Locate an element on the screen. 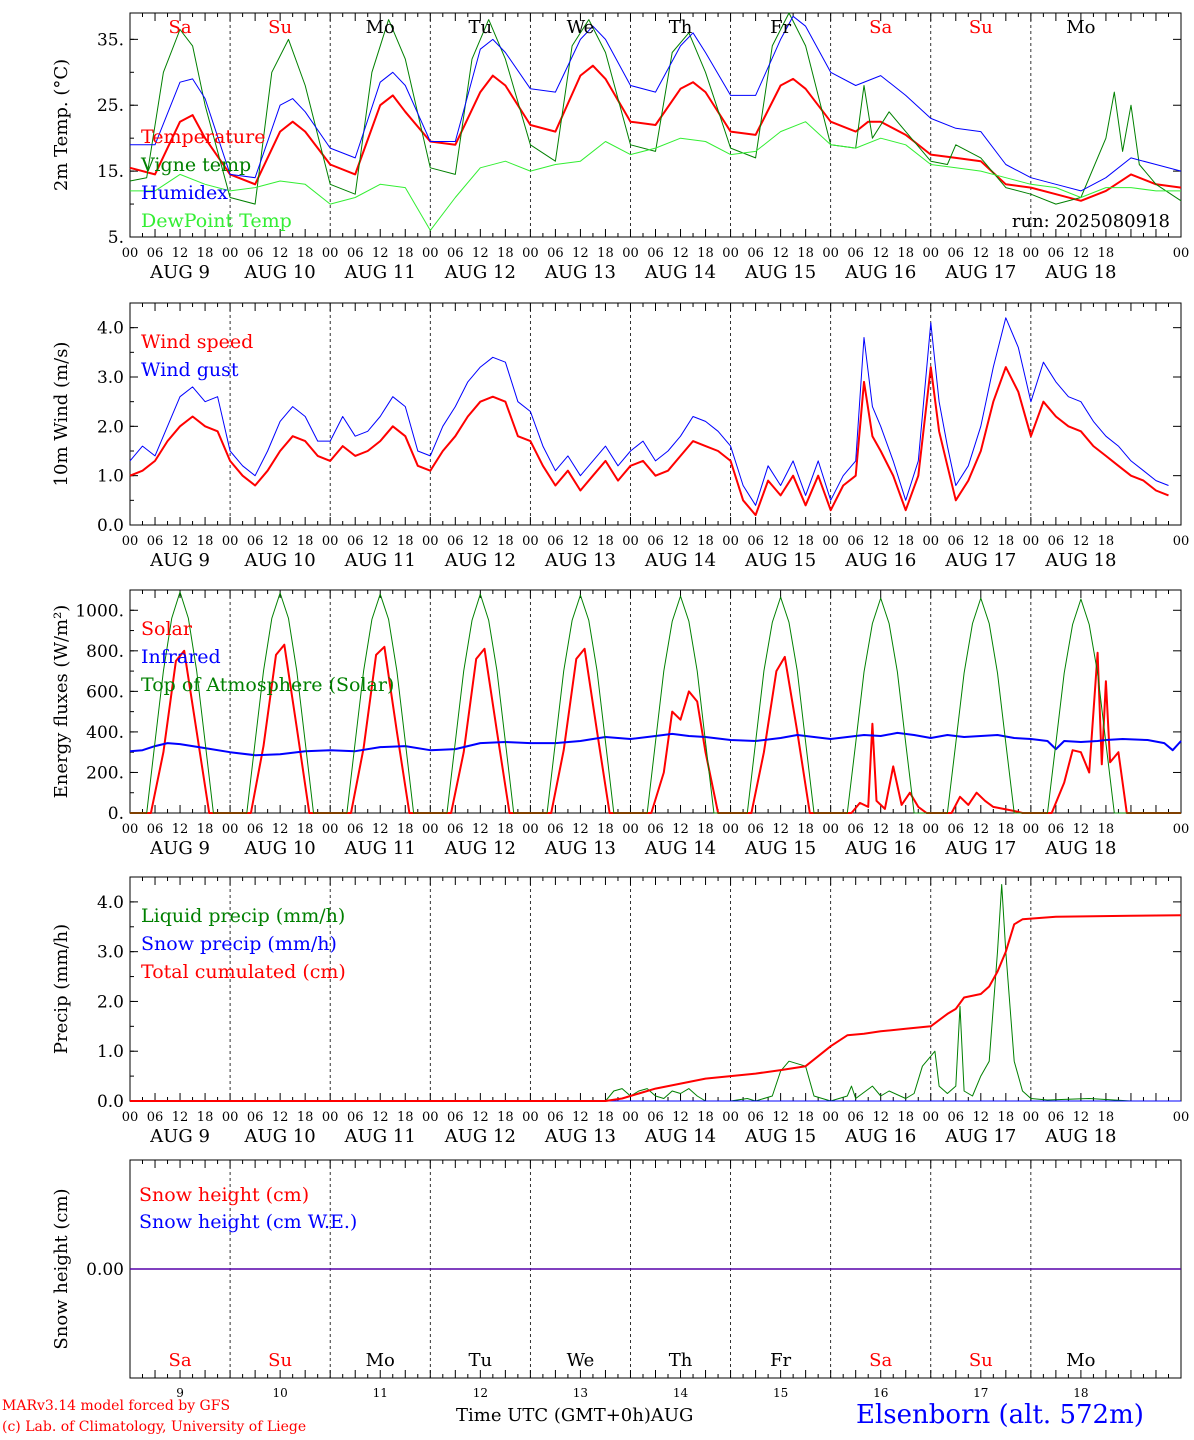  day-abbr-top: Mo is located at coordinates (1080, 27).